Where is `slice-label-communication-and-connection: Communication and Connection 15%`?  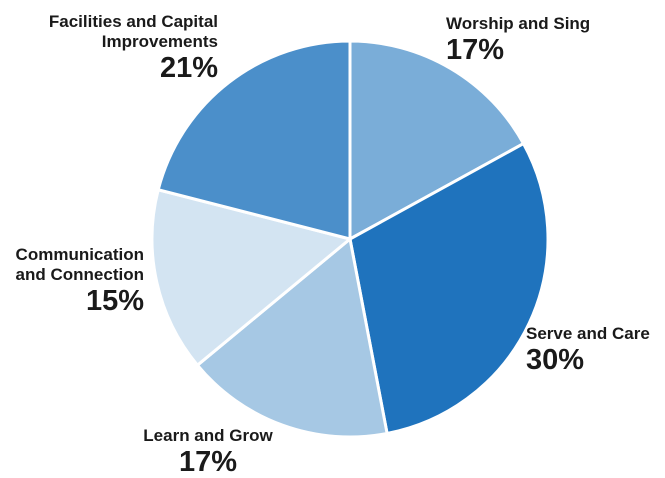
slice-label-communication-and-connection: Communication and Connection 15% is located at coordinates (73, 281).